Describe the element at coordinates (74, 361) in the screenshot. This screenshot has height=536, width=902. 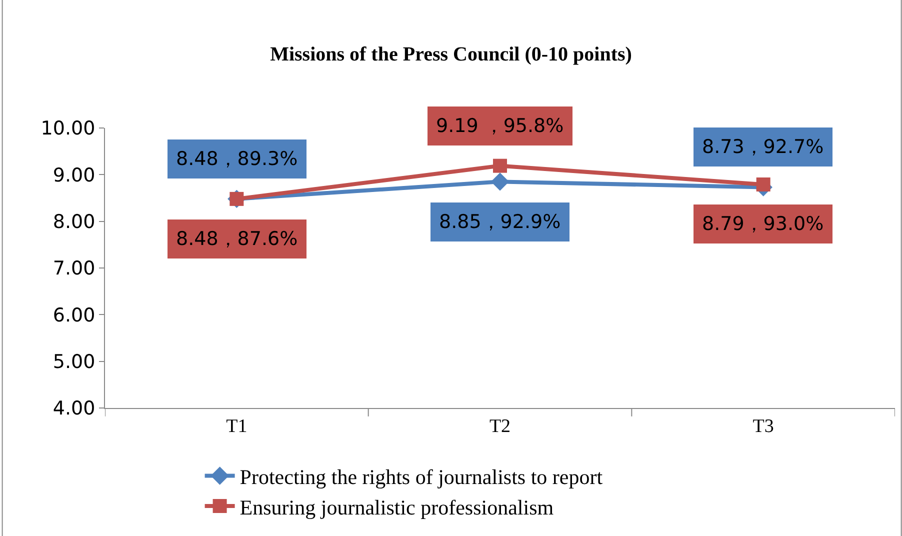
I see `y-tick-label: 5.00` at that location.